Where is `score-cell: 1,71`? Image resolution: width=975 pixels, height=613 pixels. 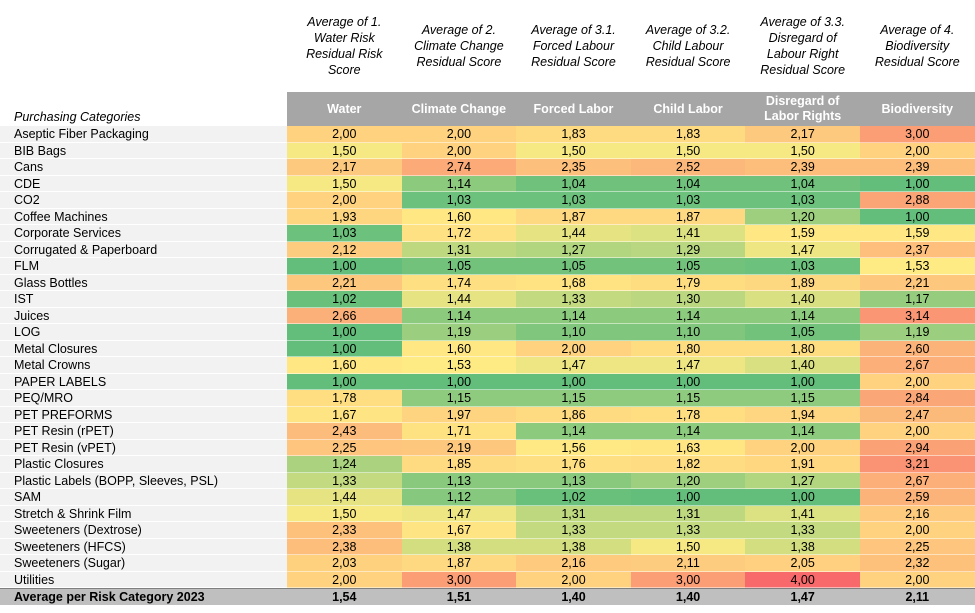
score-cell: 1,71 is located at coordinates (459, 431).